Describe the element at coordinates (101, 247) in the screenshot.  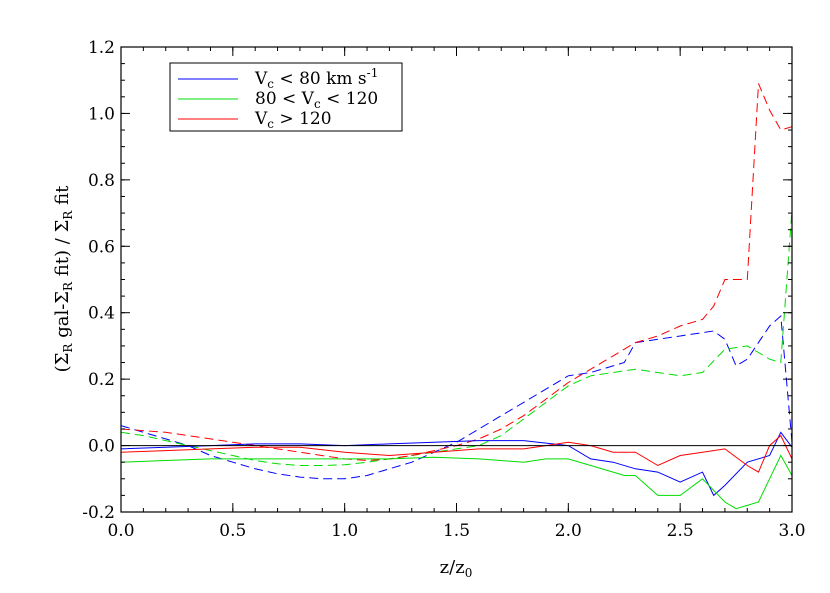
I see `y-tick-label: 0.6` at that location.